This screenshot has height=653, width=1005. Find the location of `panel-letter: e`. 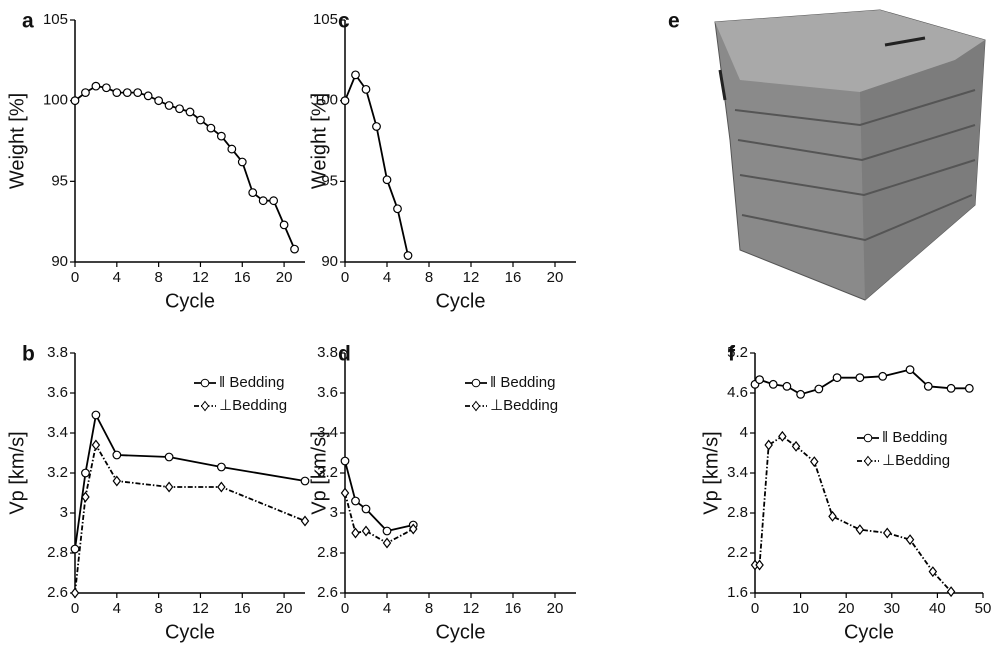

panel-letter: e is located at coordinates (674, 21).